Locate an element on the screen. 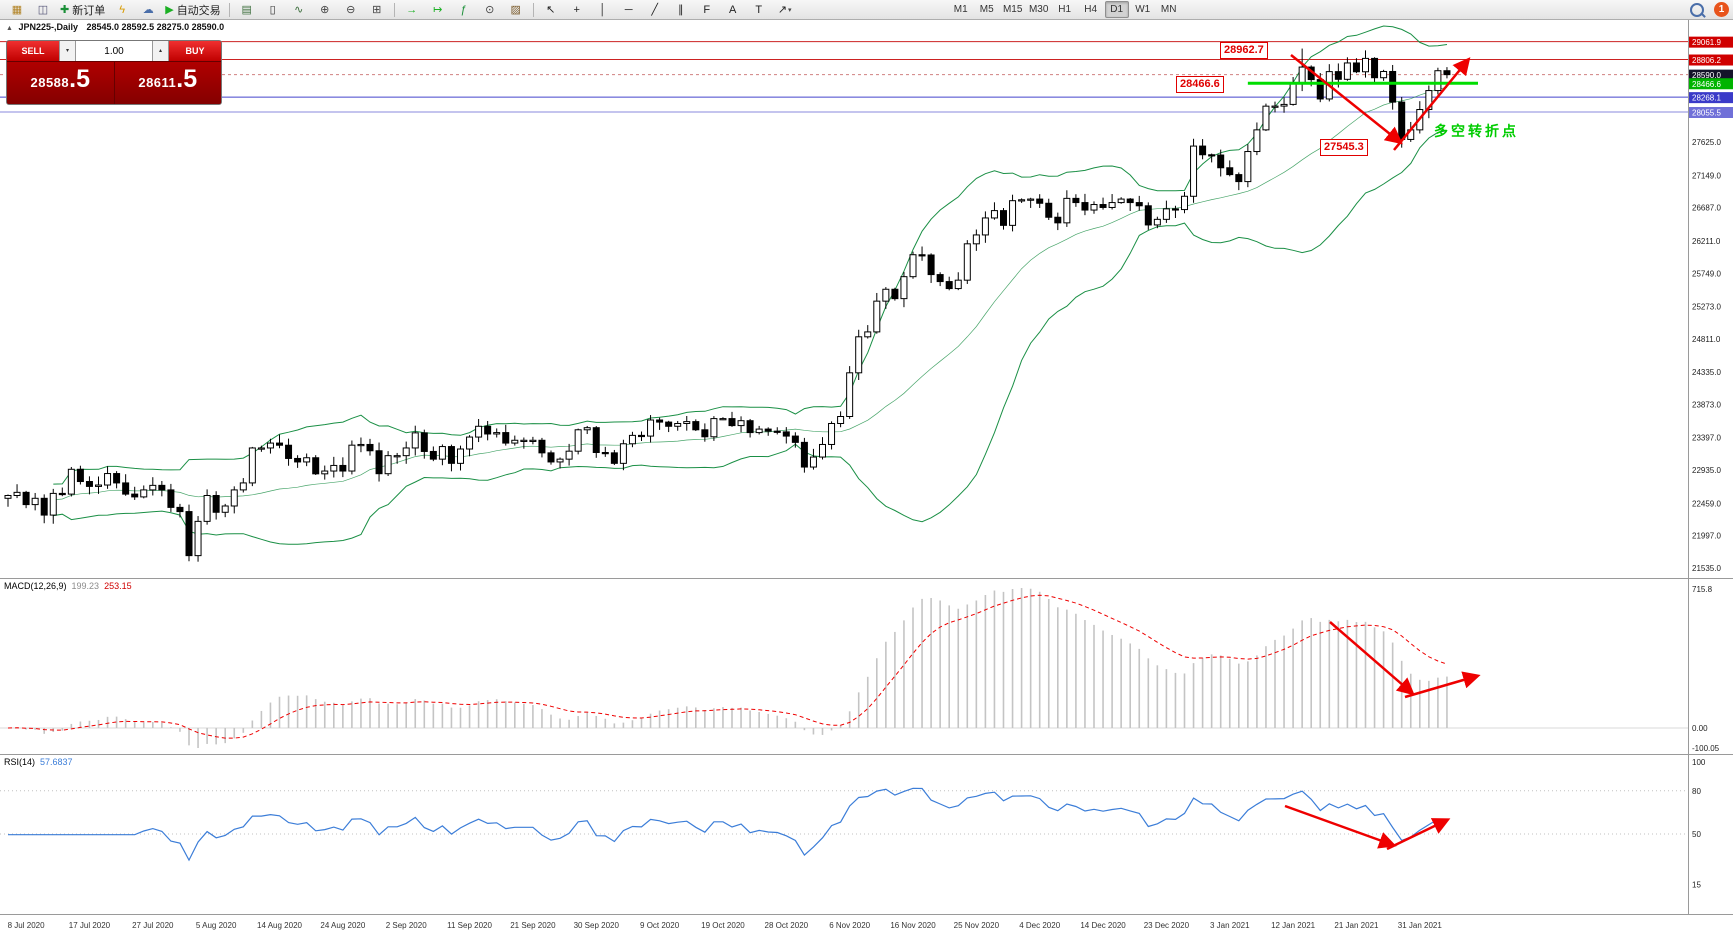  fibonacci-tool-button: F is located at coordinates (707, 10).